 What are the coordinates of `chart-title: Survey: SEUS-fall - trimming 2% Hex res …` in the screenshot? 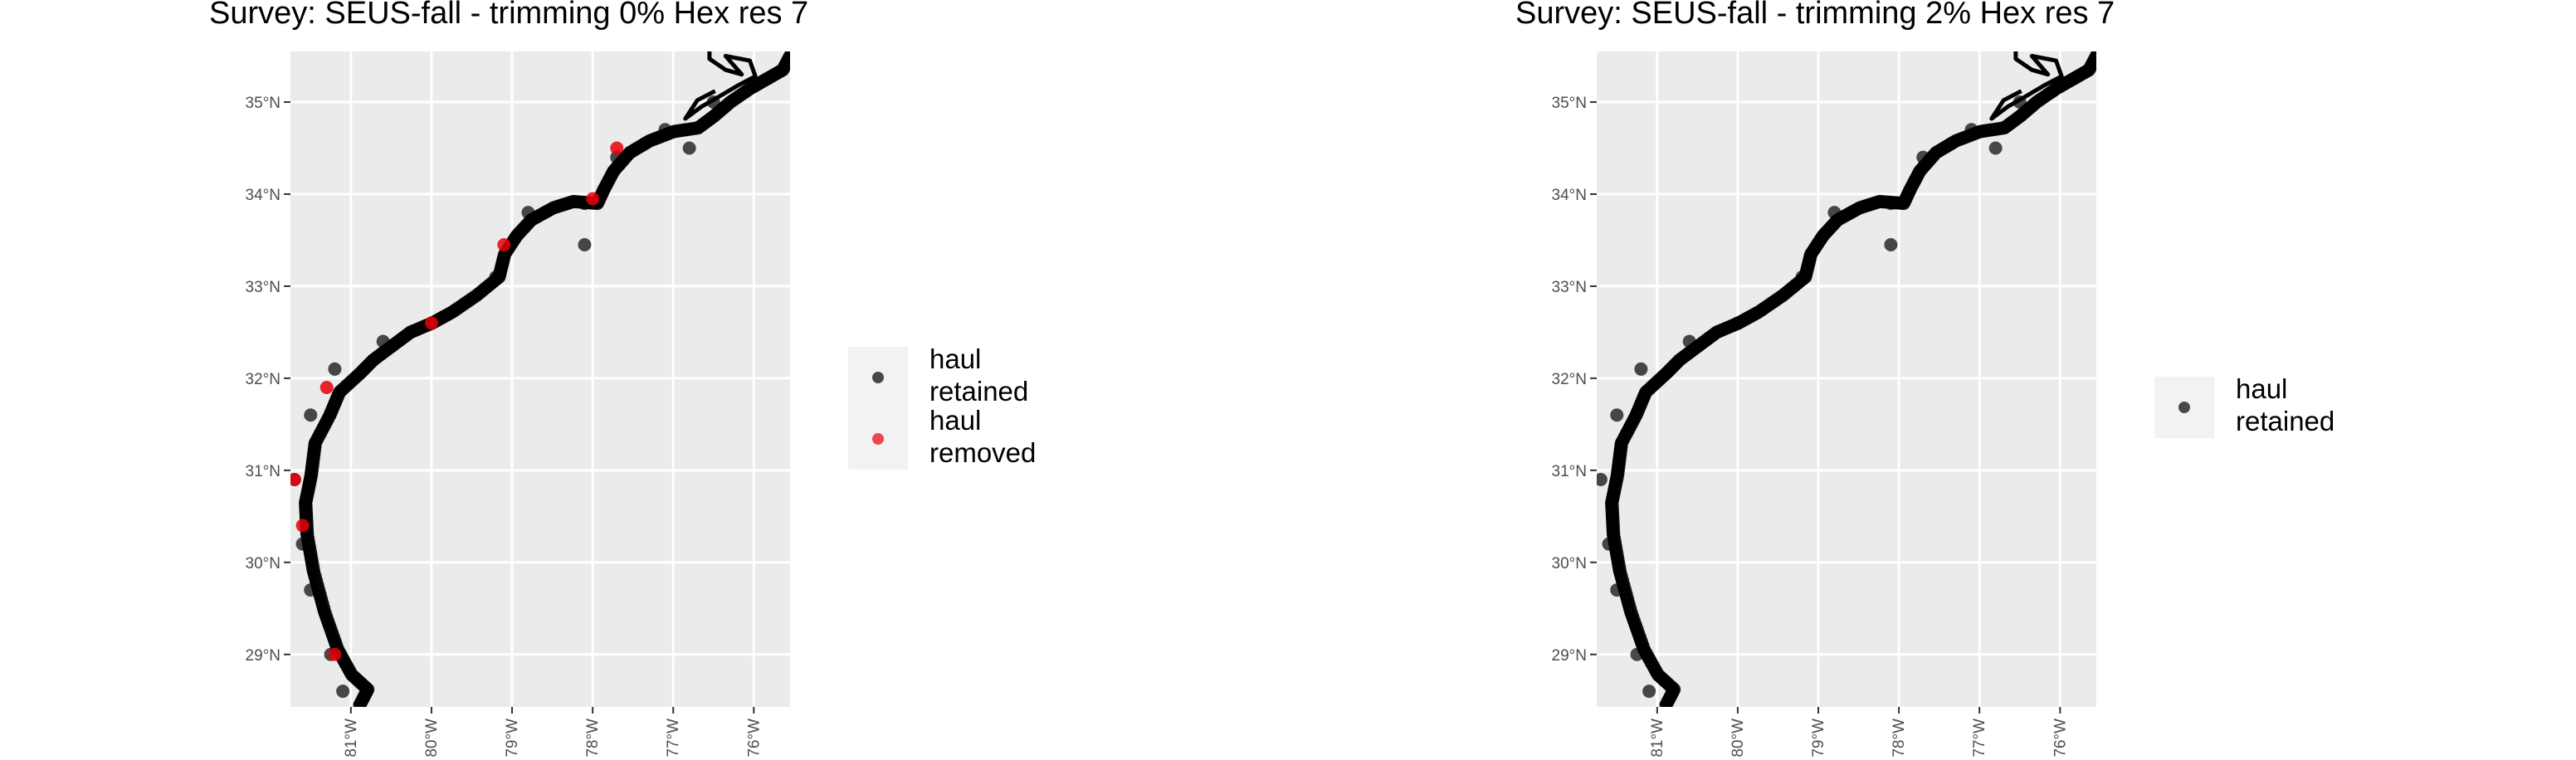 It's located at (1815, 16).